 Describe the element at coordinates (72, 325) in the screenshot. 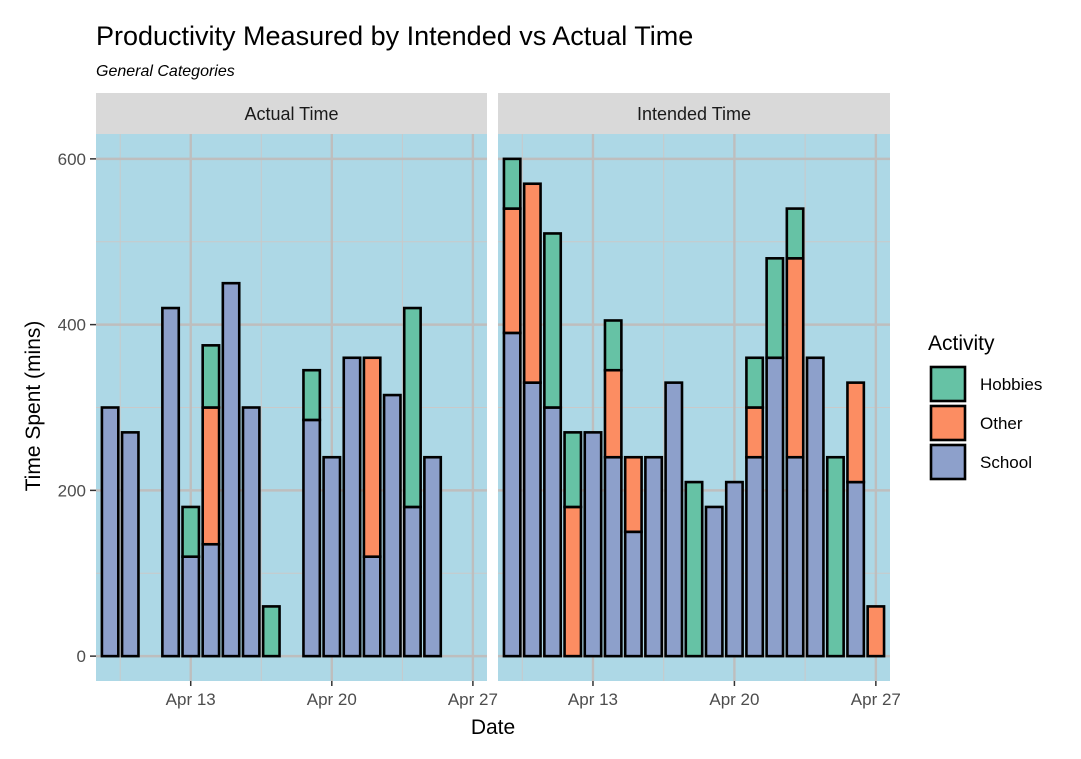

I see `y-tick-label: 400` at that location.